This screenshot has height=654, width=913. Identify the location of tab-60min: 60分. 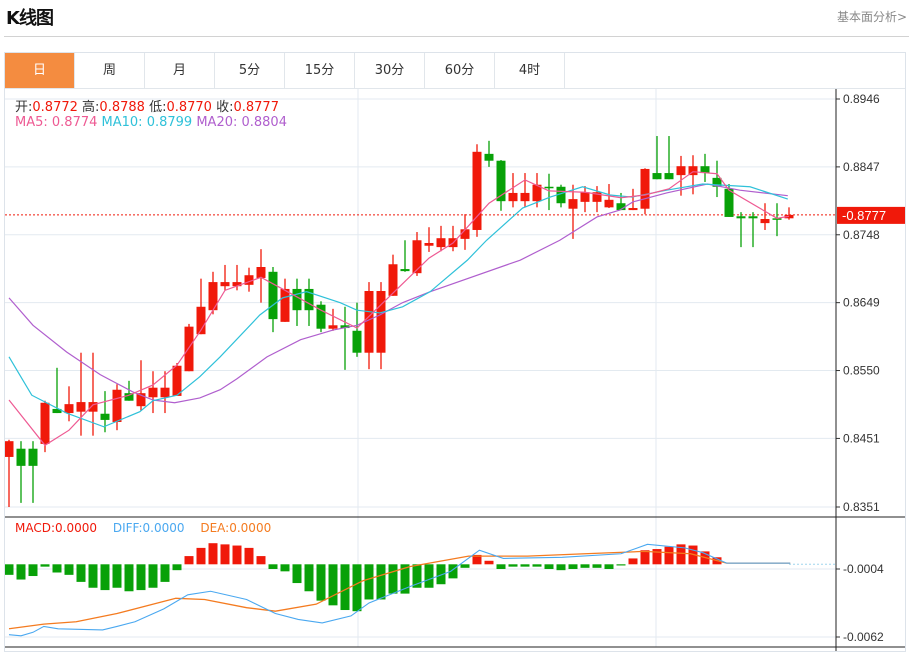
(460, 70).